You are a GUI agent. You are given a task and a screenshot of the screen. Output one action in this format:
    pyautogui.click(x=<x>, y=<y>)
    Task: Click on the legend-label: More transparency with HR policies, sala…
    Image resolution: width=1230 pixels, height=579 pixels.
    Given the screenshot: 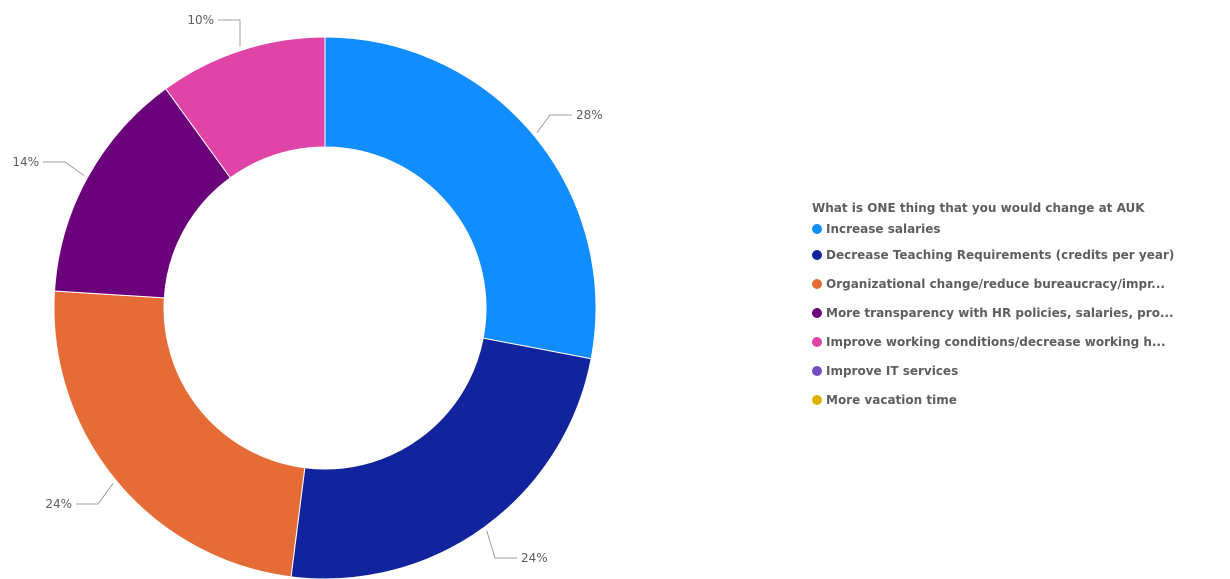 What is the action you would take?
    pyautogui.click(x=1000, y=312)
    